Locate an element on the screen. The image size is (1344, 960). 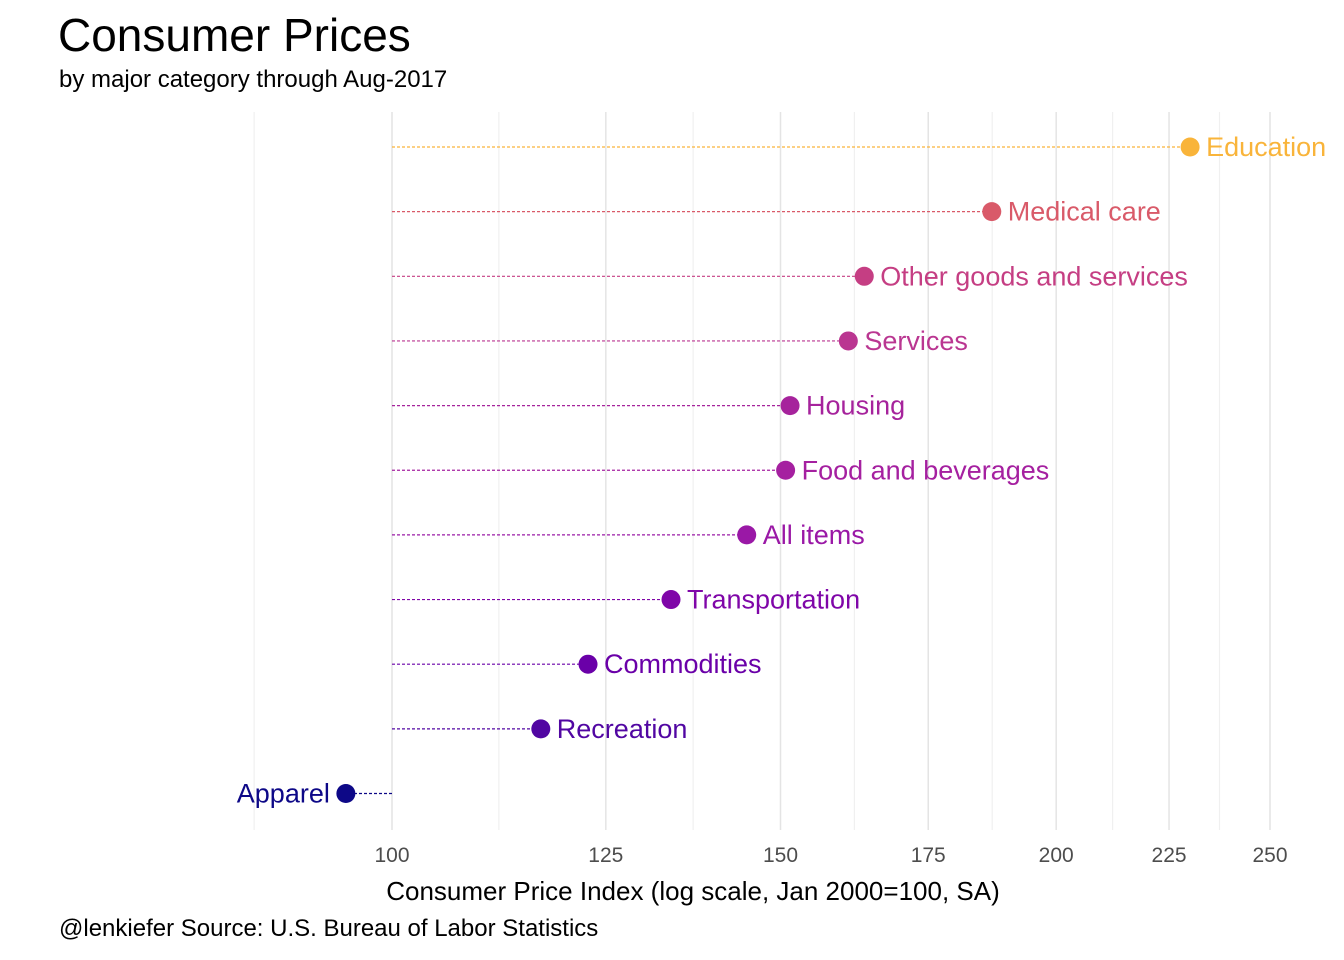
x-tick-label: 125 is located at coordinates (605, 855).